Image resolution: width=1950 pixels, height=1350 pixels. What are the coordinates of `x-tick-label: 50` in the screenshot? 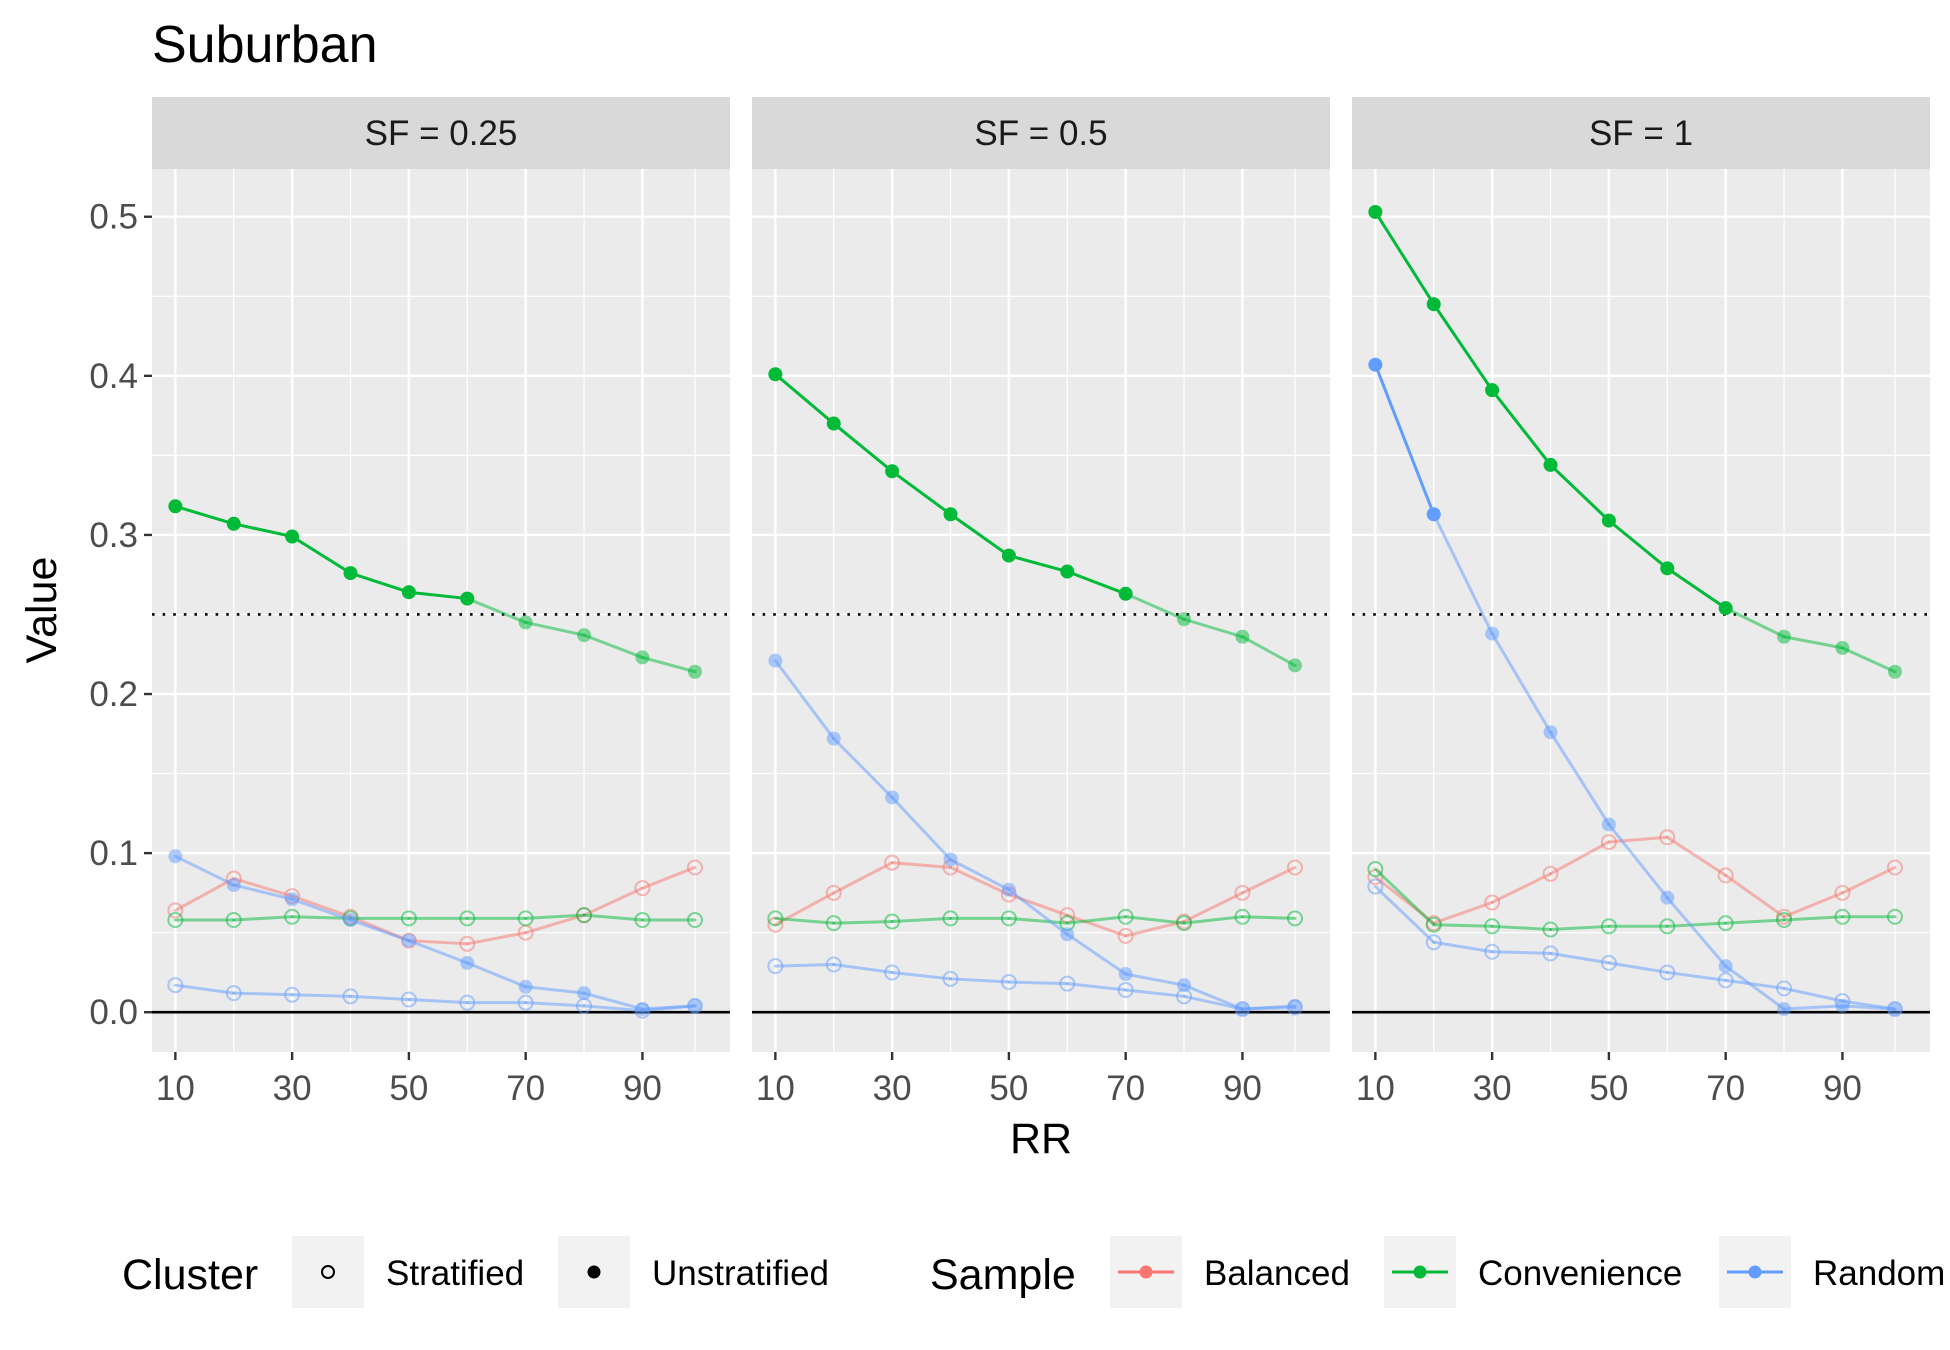 It's located at (1008, 1088).